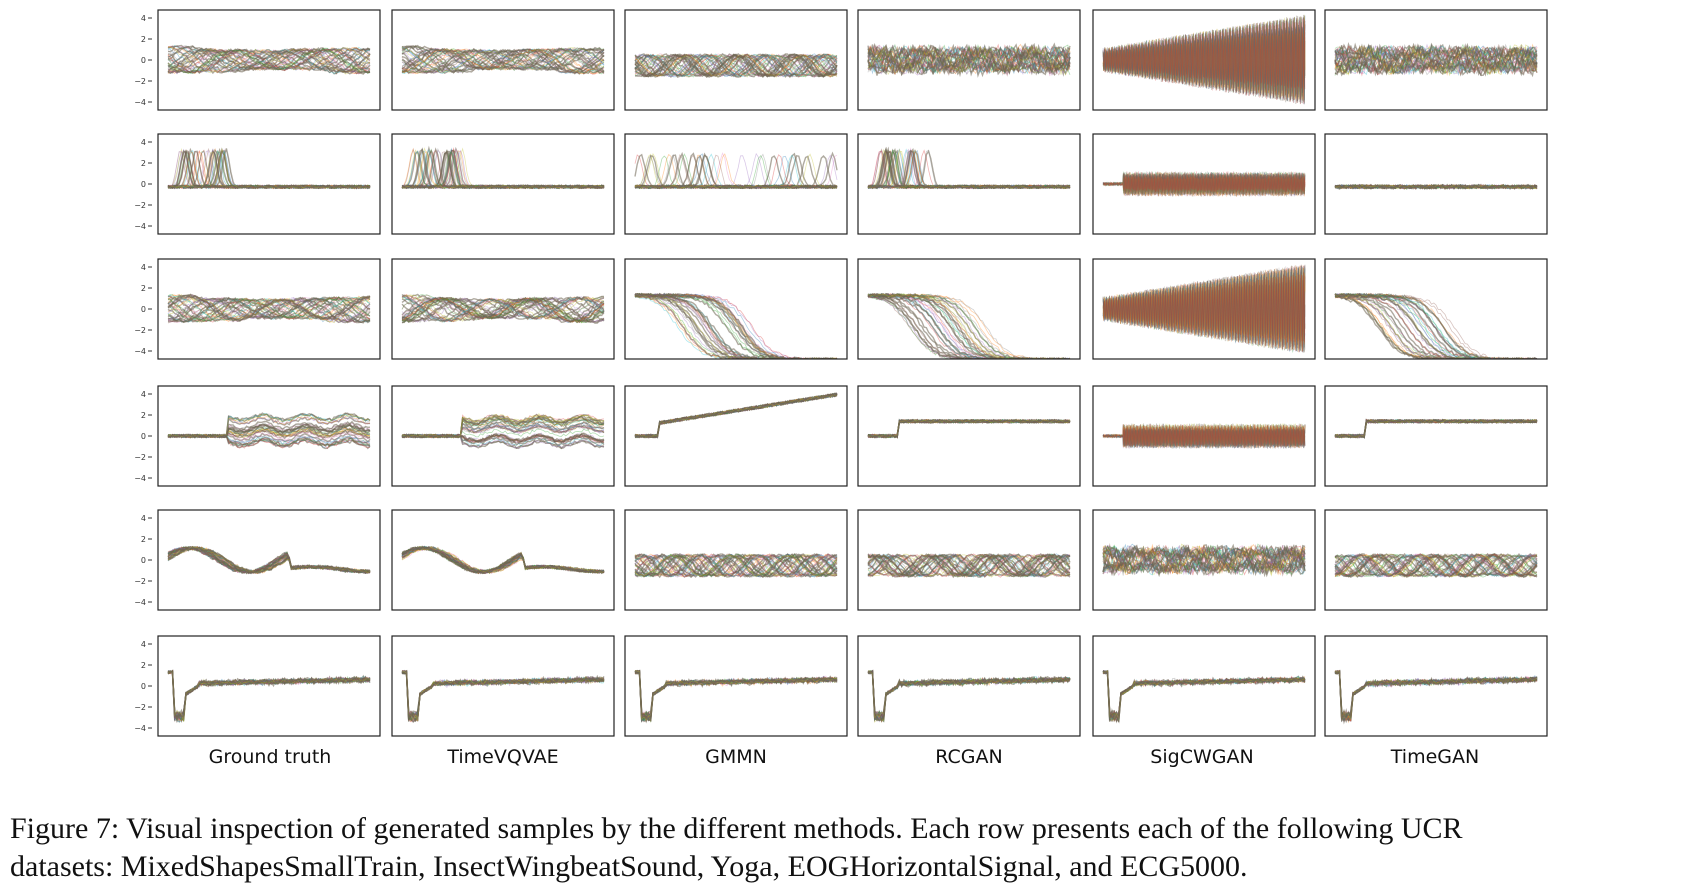 This screenshot has height=895, width=1688. What do you see at coordinates (143, 60) in the screenshot?
I see `y-axis-row-1: 4 2 0 −2 −4` at bounding box center [143, 60].